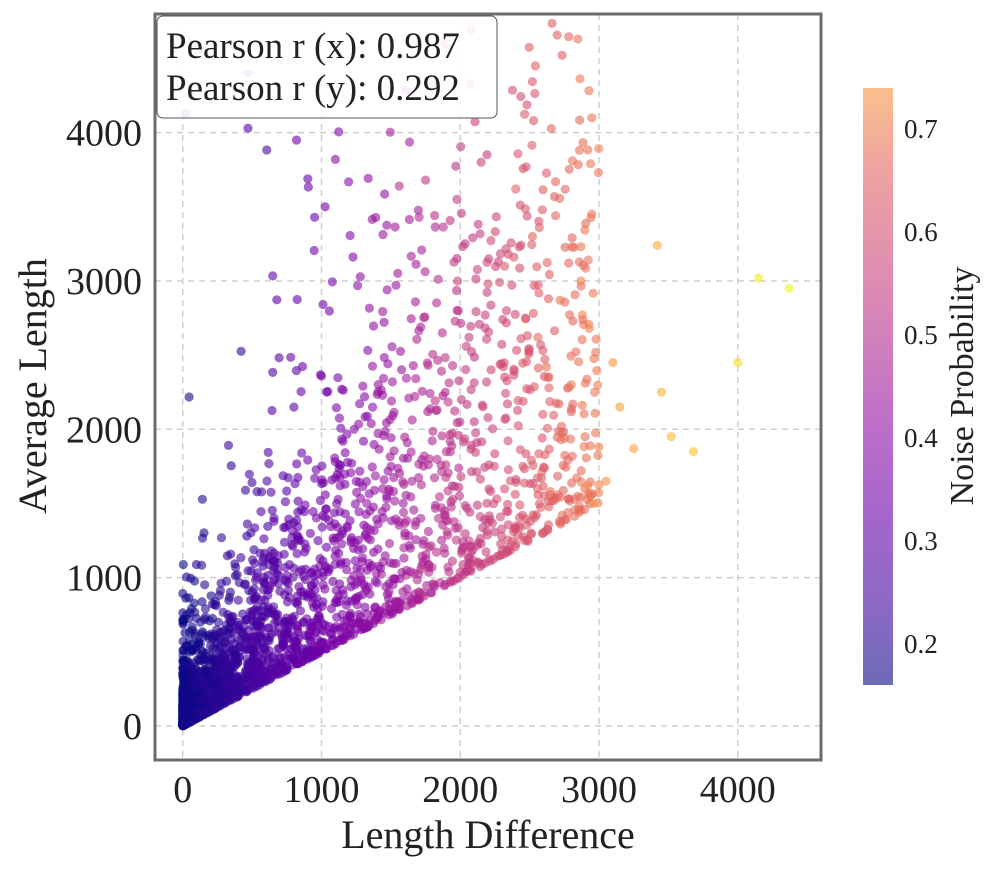  I want to click on y-tick-label-0: 0, so click(132, 727).